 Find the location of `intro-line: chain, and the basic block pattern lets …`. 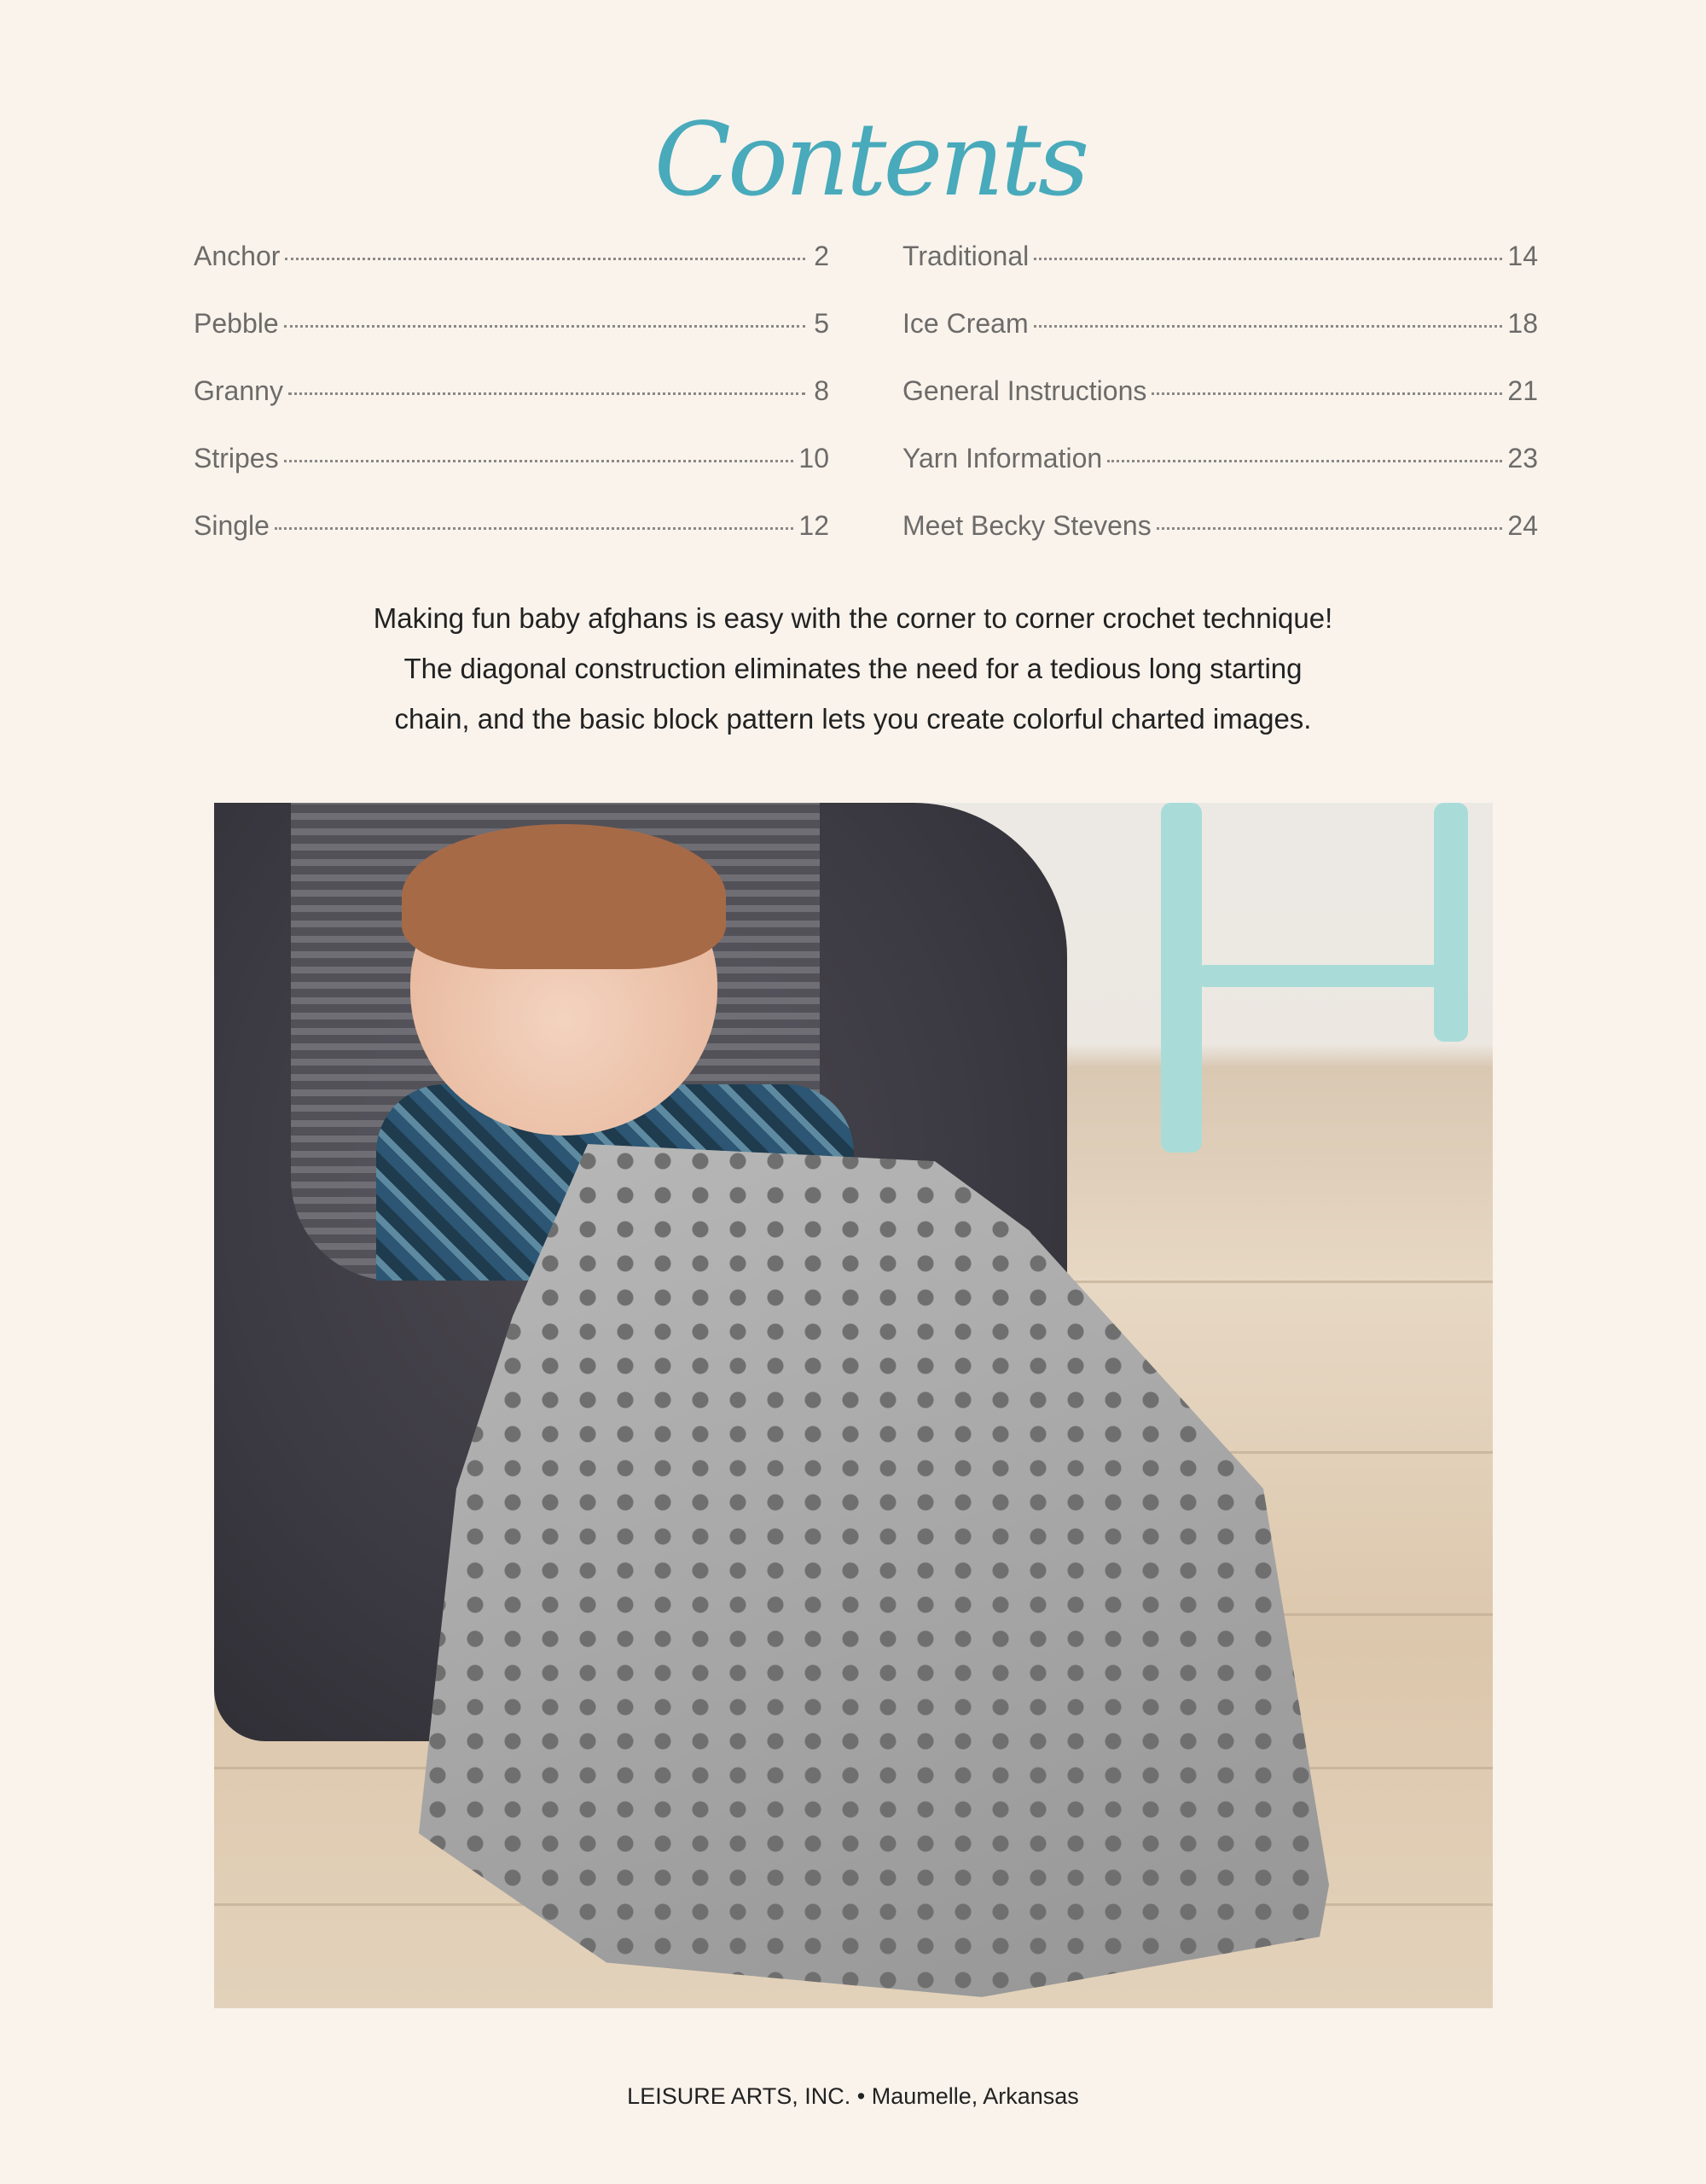

intro-line: chain, and the basic block pattern lets … is located at coordinates (853, 719).